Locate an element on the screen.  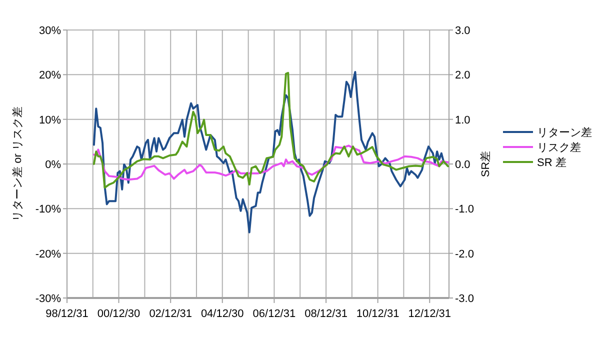
y2-tick-label: 2.0 is located at coordinates (462, 76).